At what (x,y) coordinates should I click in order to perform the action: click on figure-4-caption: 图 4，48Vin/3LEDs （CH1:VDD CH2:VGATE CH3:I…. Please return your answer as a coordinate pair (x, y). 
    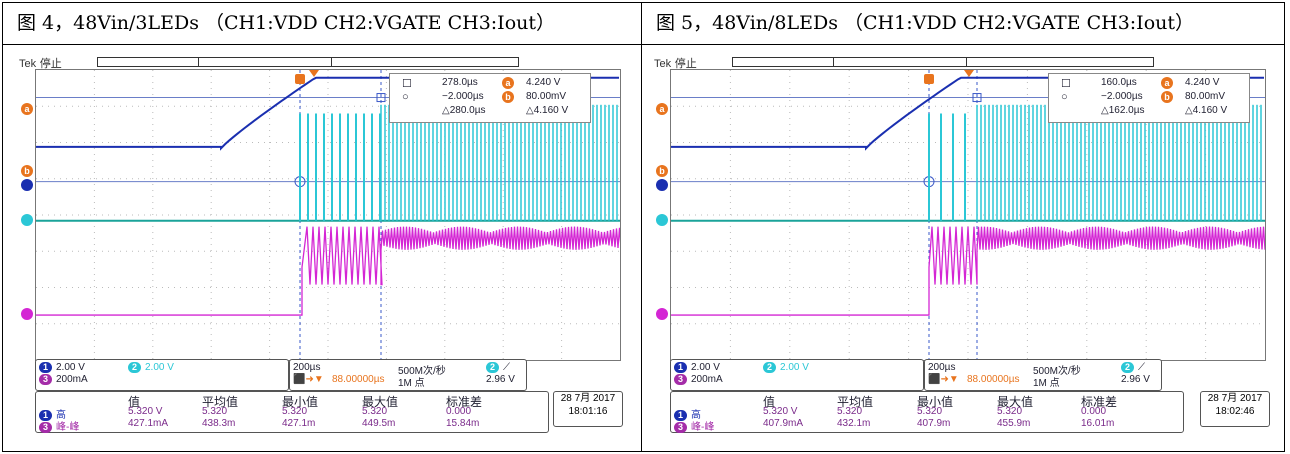
    Looking at the image, I should click on (322, 23).